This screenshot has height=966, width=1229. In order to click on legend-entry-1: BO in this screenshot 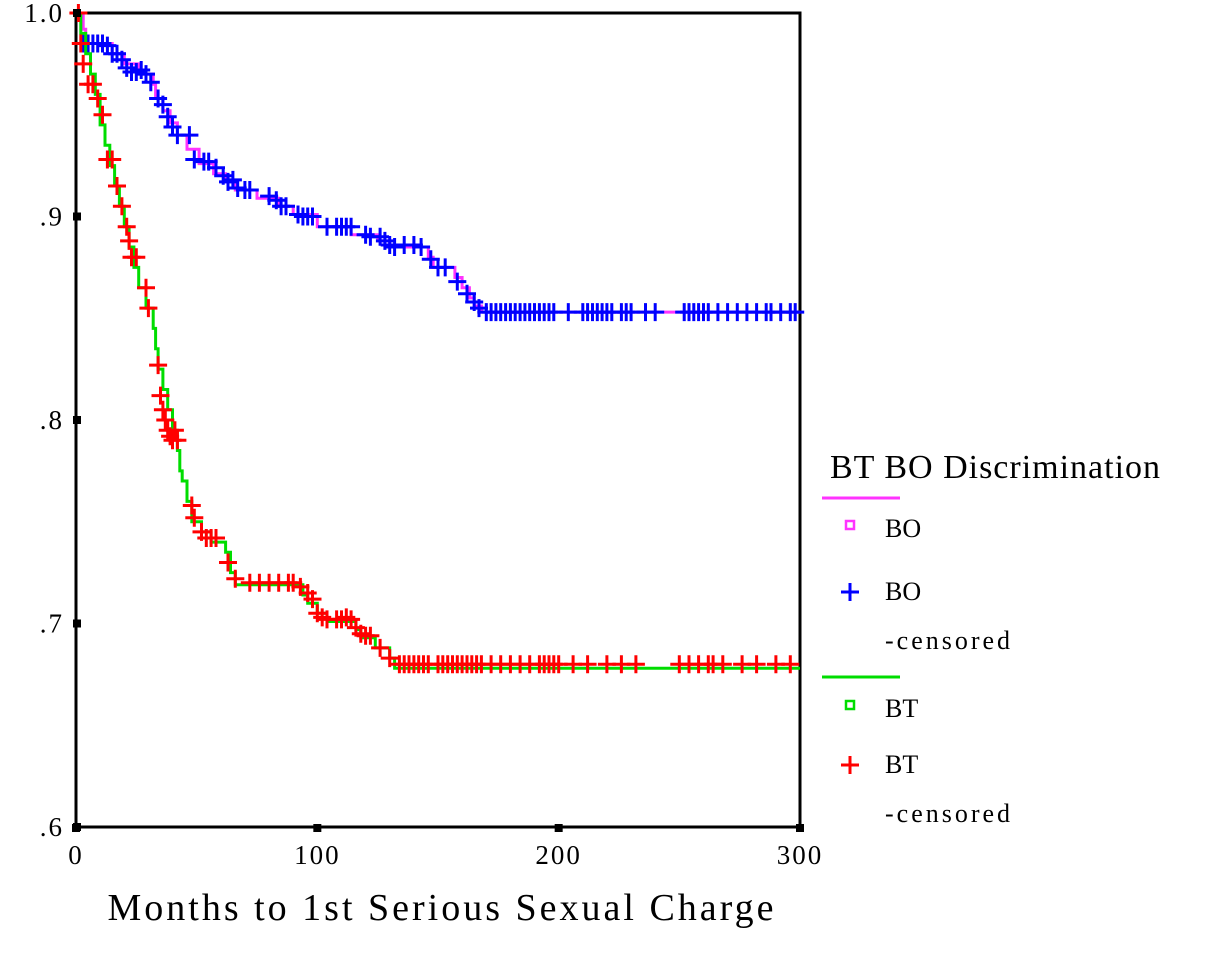, I will do `click(882, 528)`.